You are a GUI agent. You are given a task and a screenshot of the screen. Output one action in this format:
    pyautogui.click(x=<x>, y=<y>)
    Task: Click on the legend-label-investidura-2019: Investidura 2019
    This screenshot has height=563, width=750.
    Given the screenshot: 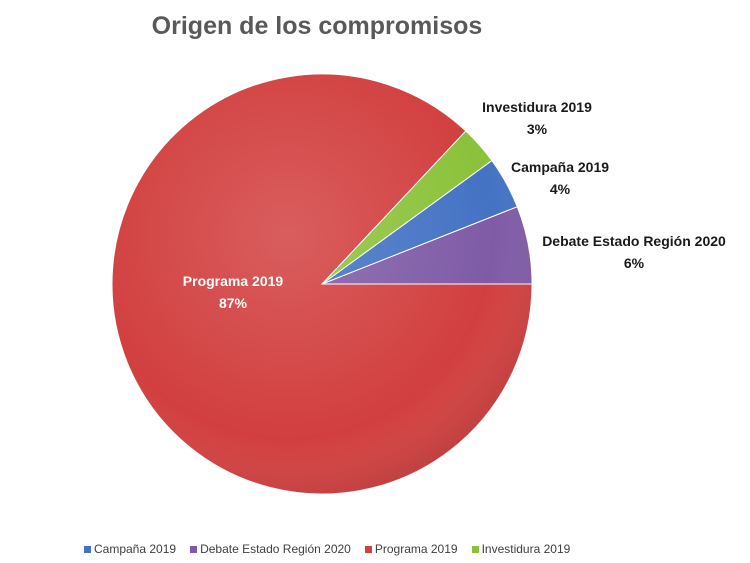 What is the action you would take?
    pyautogui.click(x=526, y=549)
    